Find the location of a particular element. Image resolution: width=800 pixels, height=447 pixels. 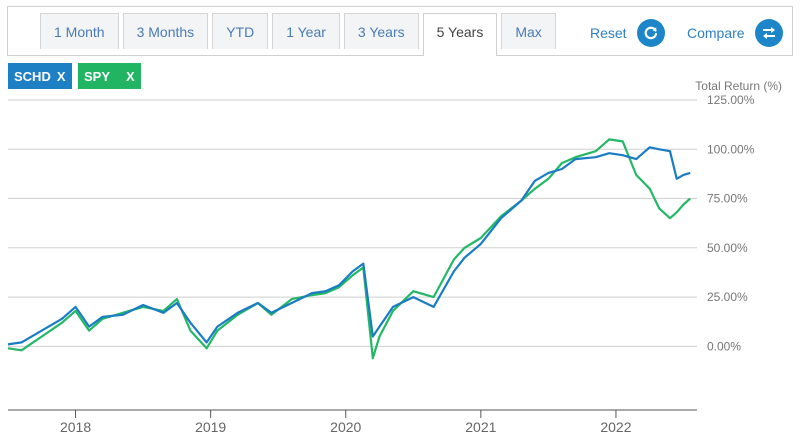

reset-button: Reset is located at coordinates (627, 33).